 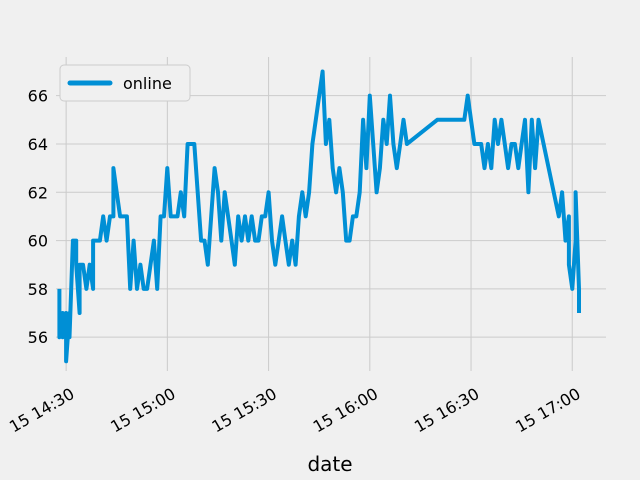 I want to click on y-tick-label: 60, so click(x=38, y=241).